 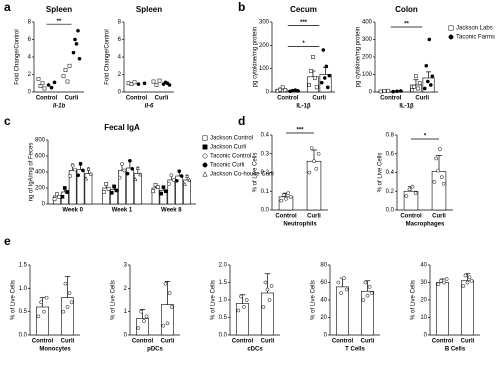 What do you see at coordinates (40, 141) in the screenshot?
I see `y-tick-label: 800` at bounding box center [40, 141].